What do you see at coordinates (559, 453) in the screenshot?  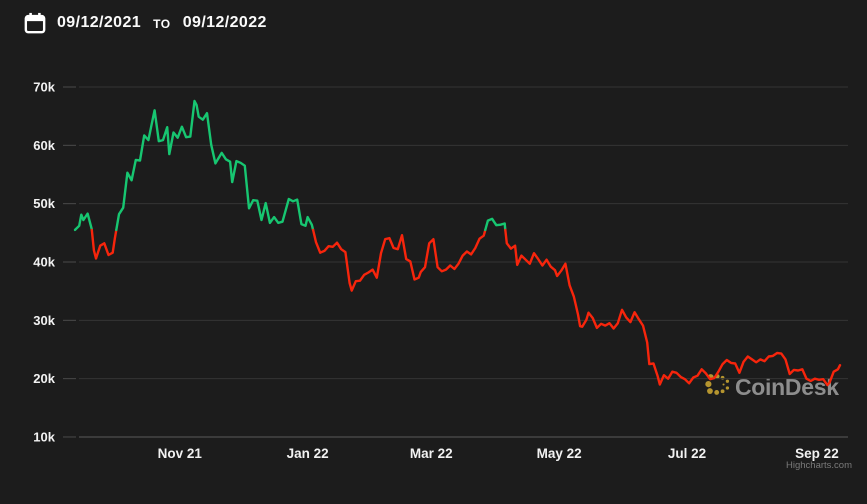 I see `x-axis-label: May 22` at bounding box center [559, 453].